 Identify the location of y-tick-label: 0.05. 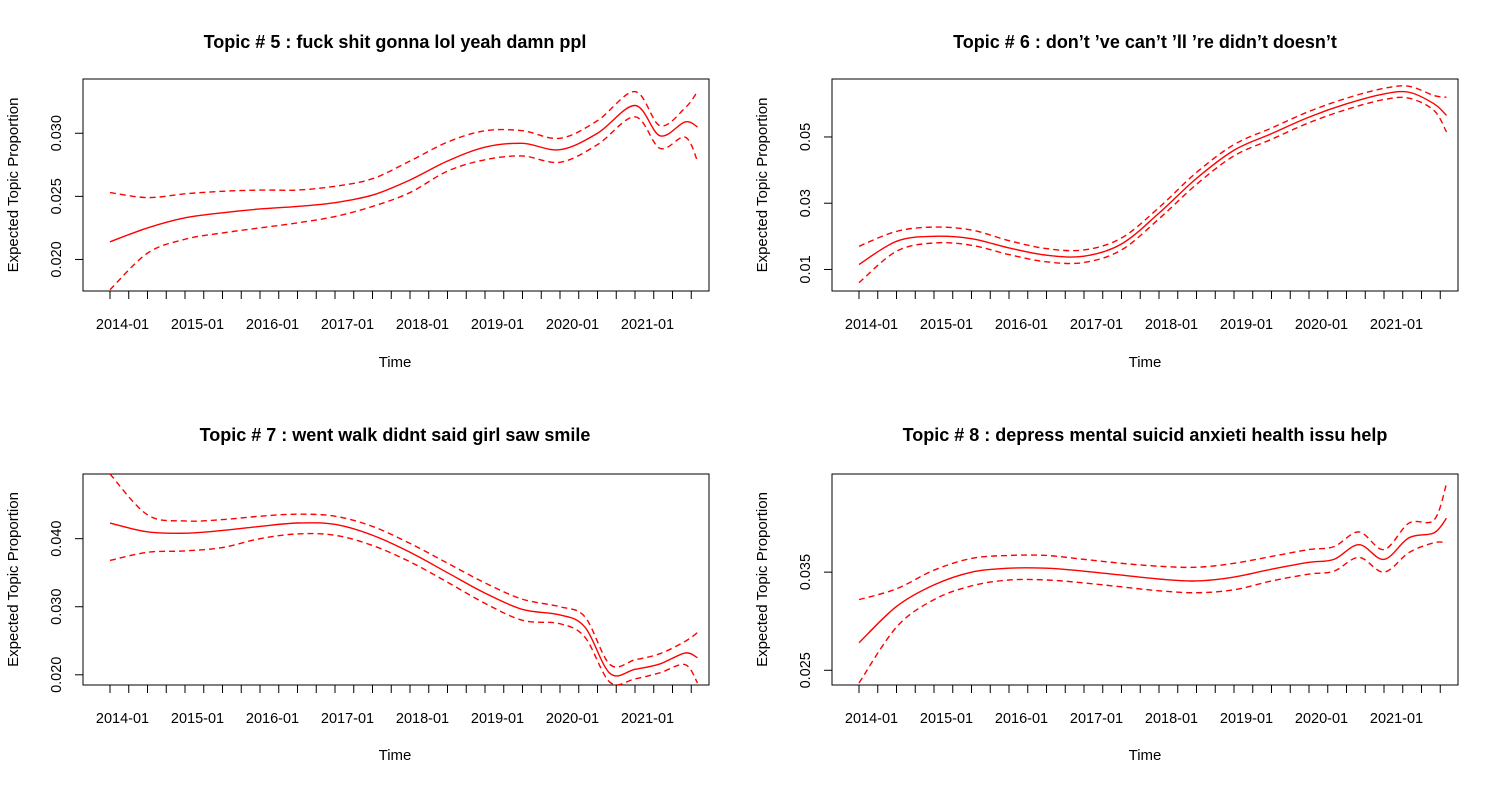
(806, 137).